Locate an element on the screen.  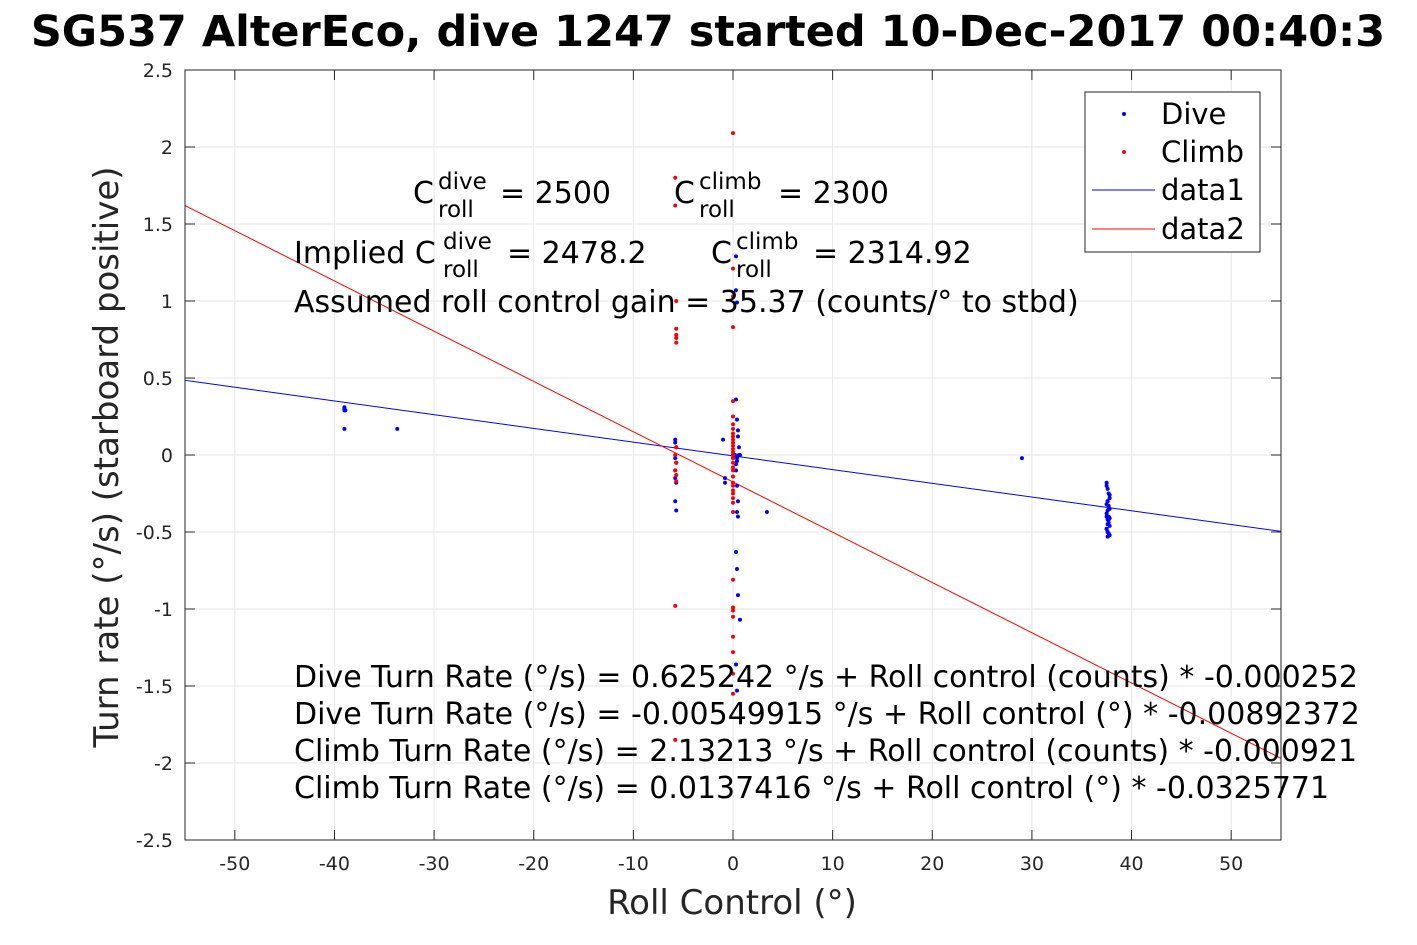
legend-label-dive: Dive is located at coordinates (1193, 114).